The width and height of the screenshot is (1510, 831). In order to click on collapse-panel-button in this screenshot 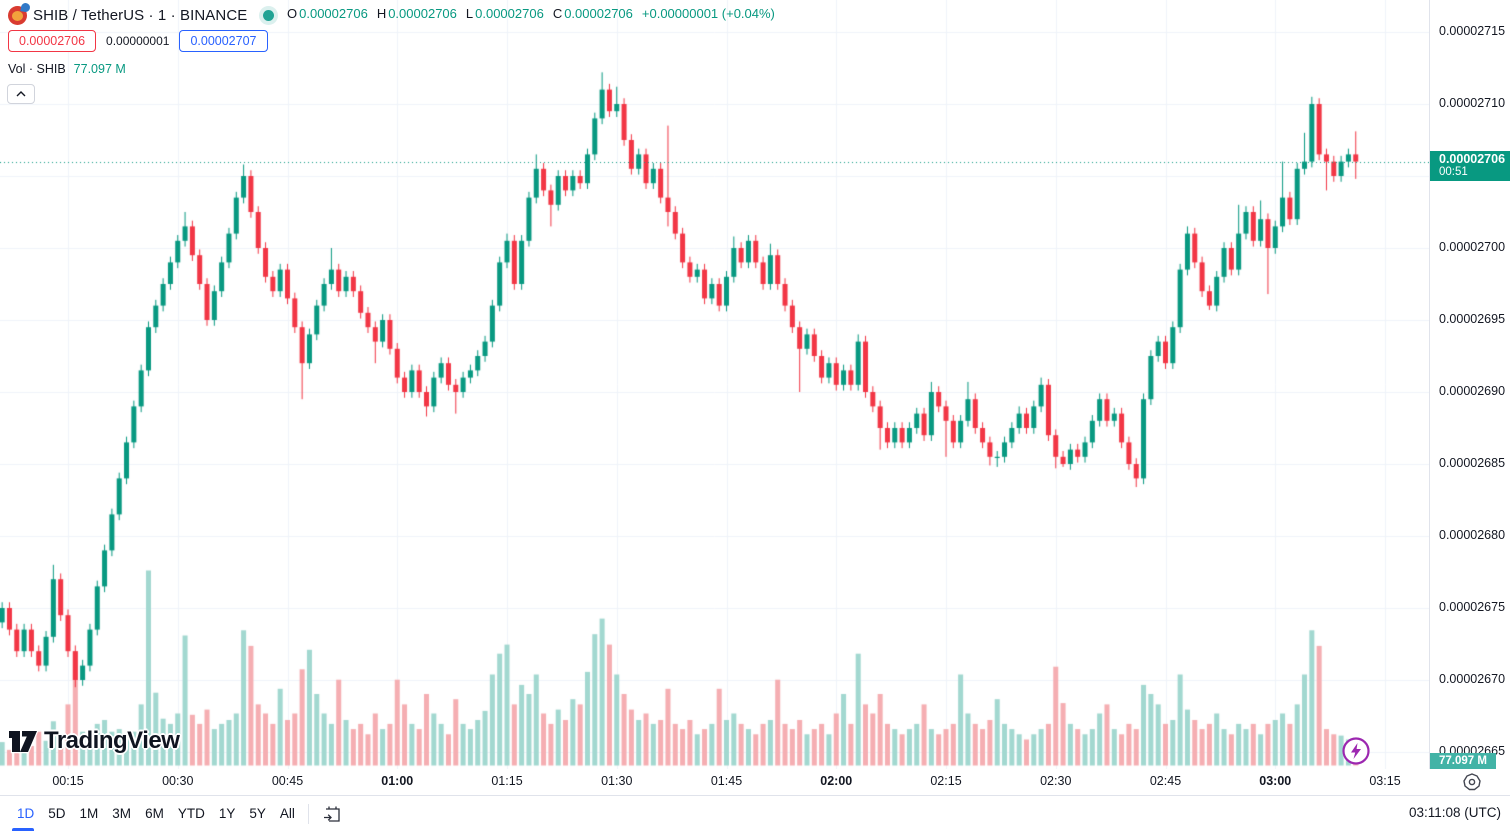, I will do `click(21, 94)`.